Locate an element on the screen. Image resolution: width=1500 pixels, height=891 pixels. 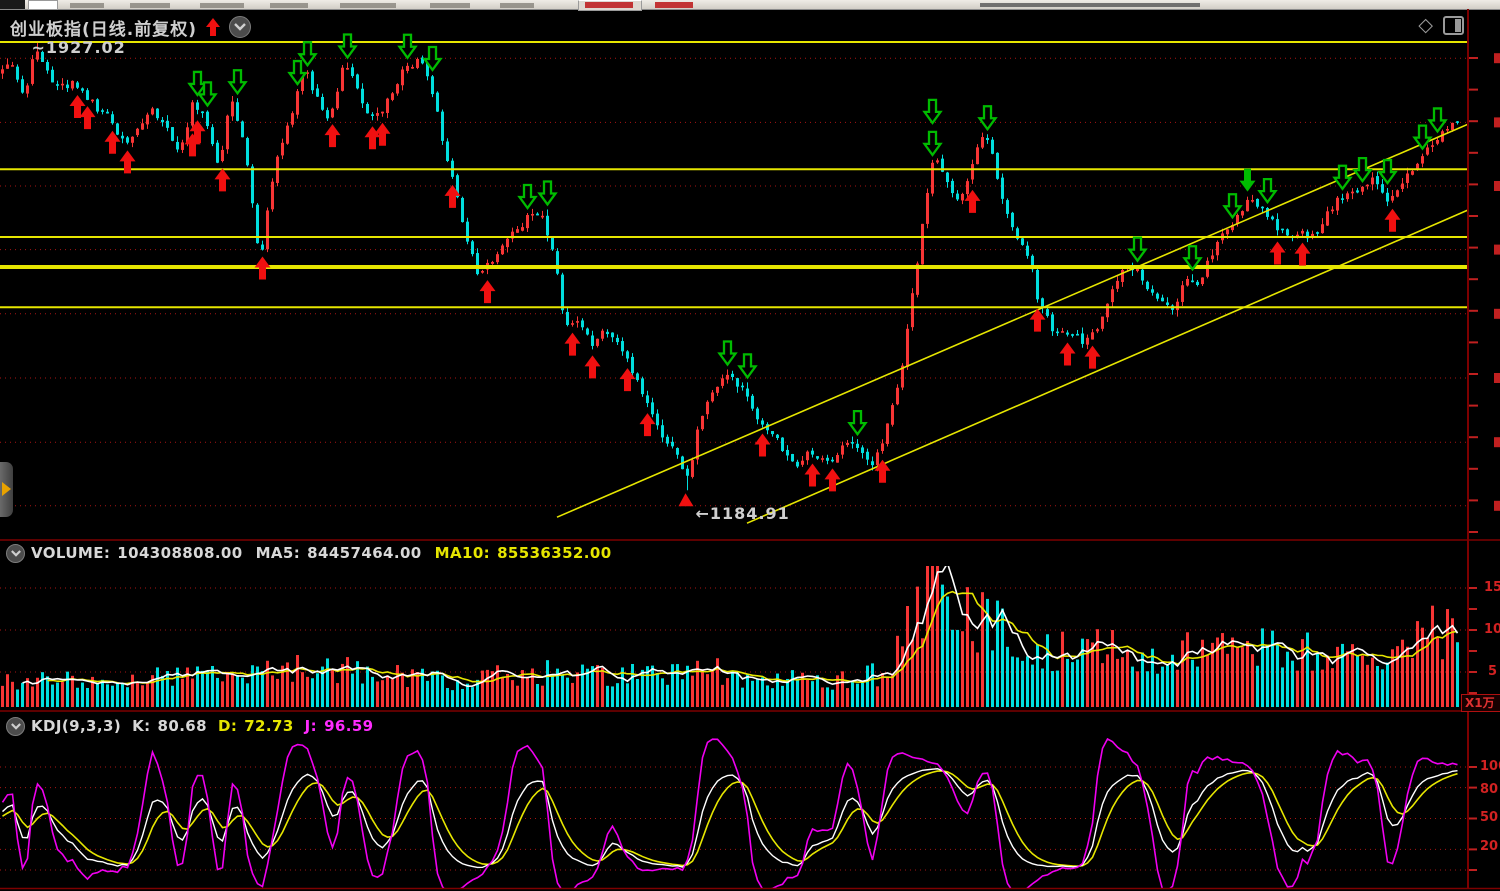
volume-ma5-label: MA5: is located at coordinates (278, 553).